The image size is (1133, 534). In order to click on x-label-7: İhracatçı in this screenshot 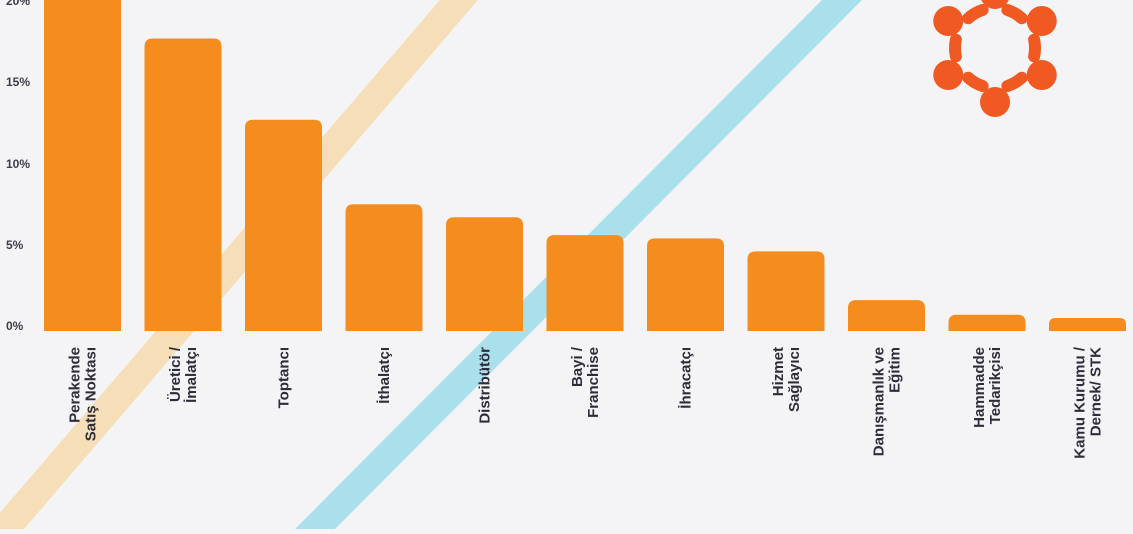, I will do `click(686, 378)`.